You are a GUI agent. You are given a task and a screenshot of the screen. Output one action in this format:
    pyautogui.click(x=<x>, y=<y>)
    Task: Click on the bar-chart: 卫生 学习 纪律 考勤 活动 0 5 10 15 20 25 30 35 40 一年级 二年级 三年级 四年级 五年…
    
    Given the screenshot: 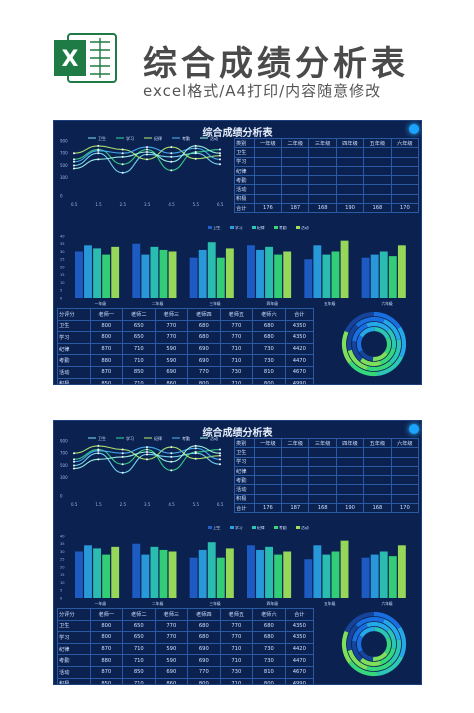 What is the action you would take?
    pyautogui.click(x=233, y=566)
    